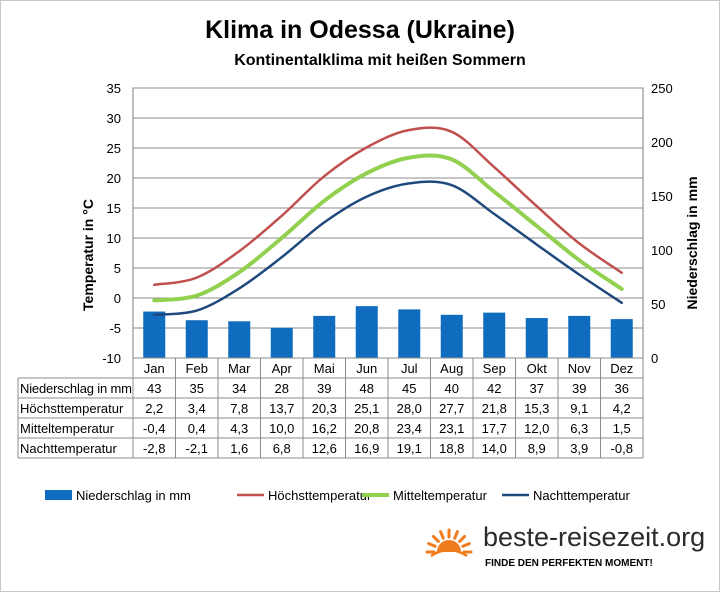  I want to click on table-cell: -2,8, so click(154, 448).